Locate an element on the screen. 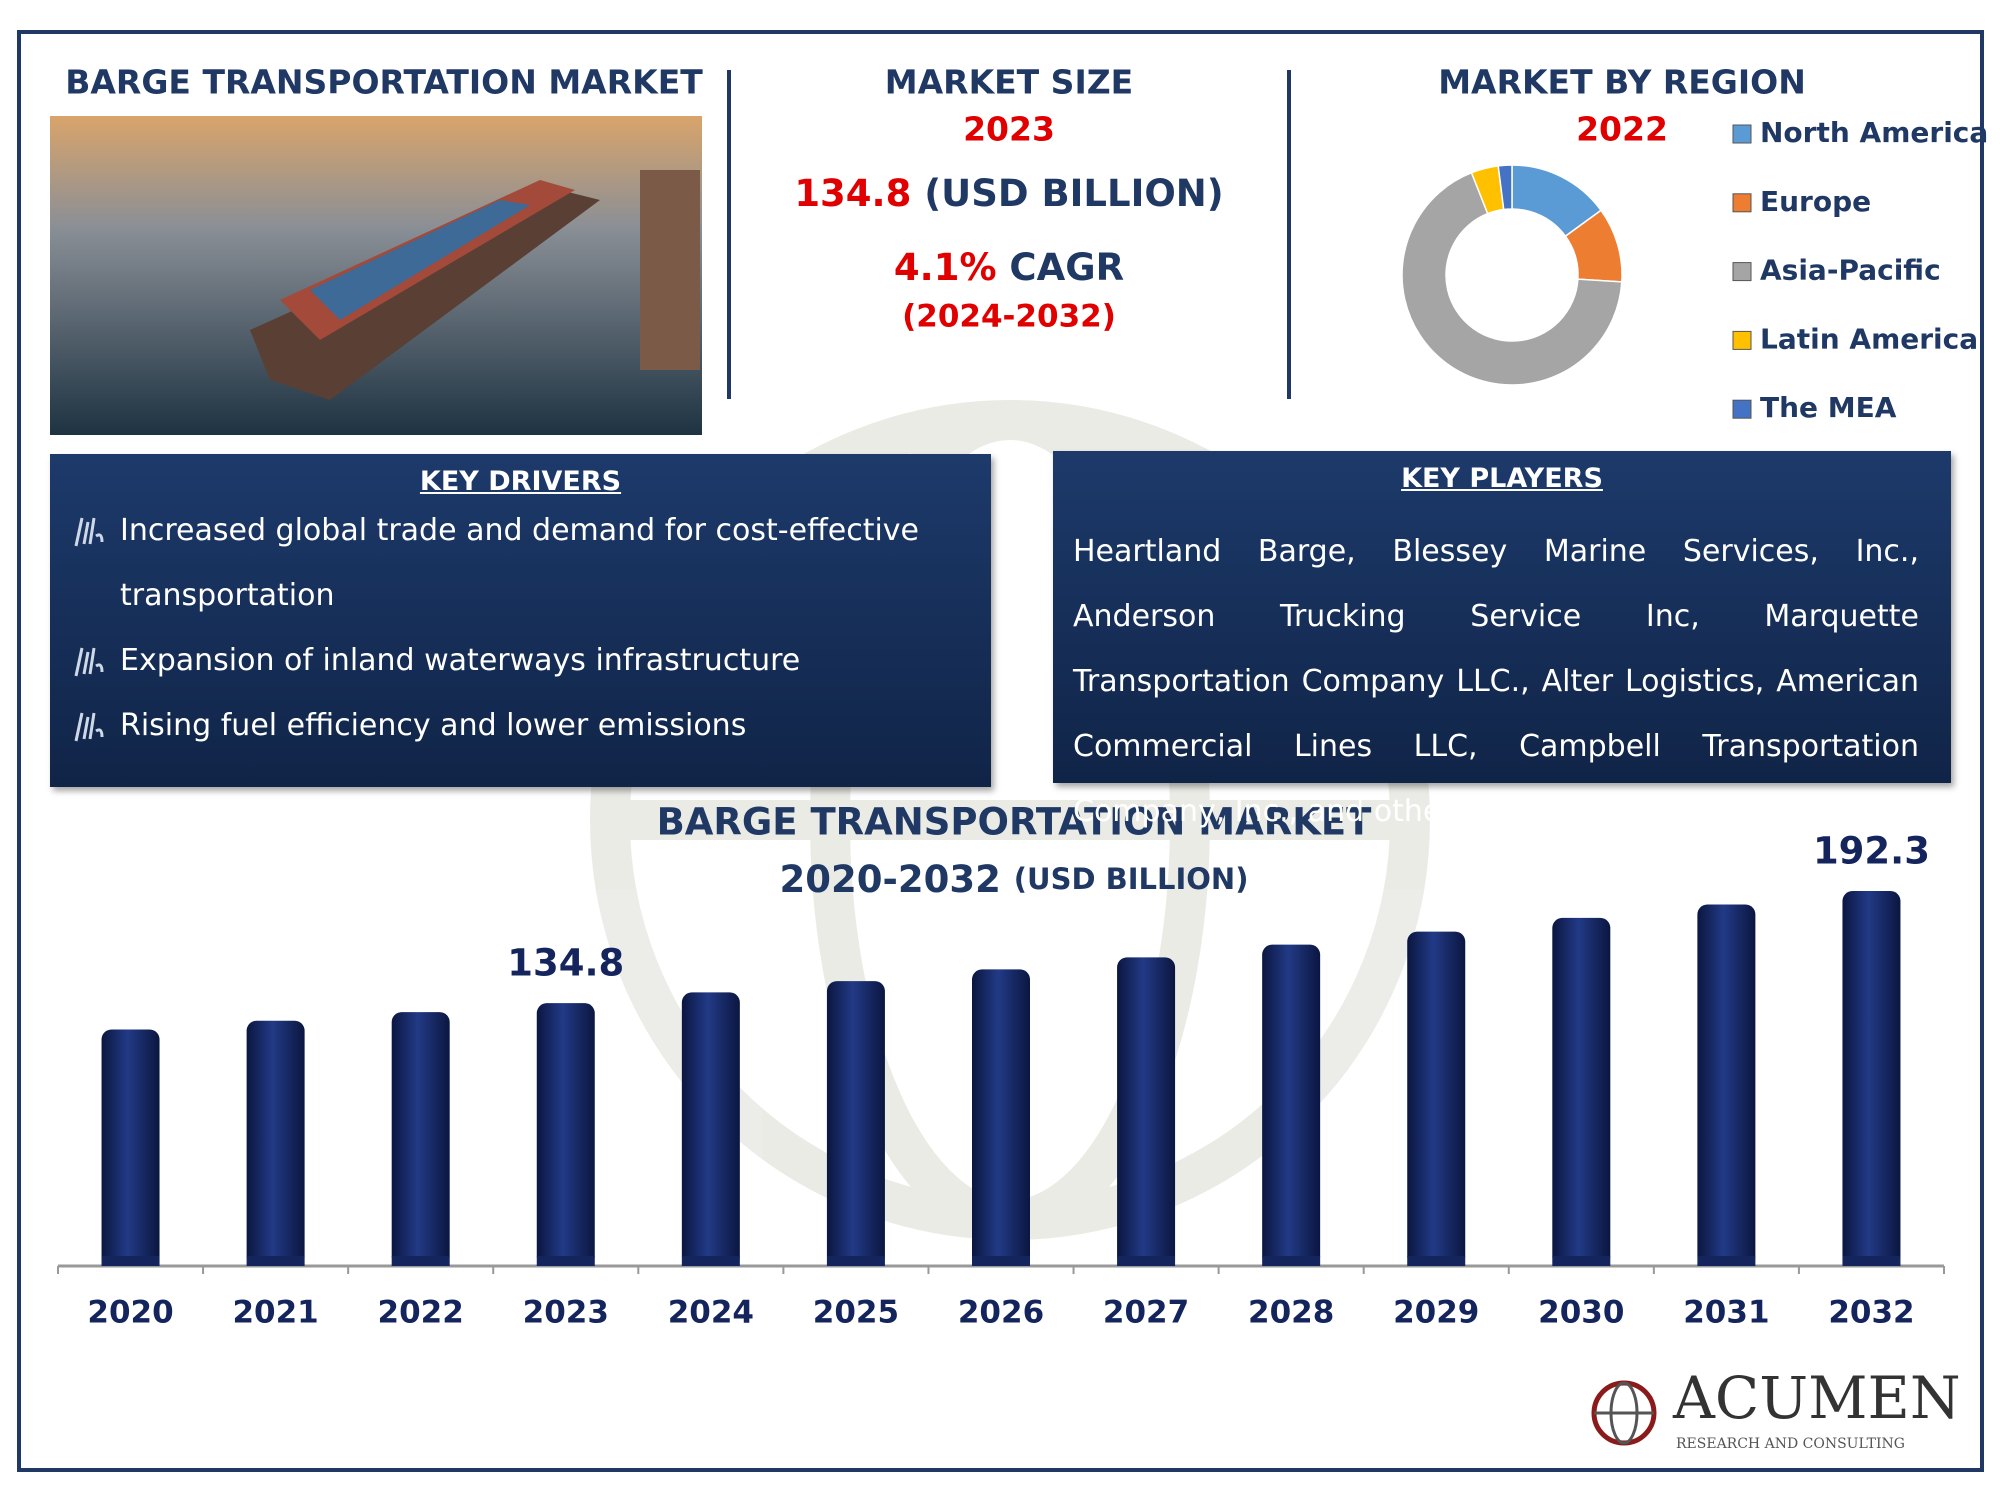 The height and width of the screenshot is (1500, 2000). value-label: 192.3 is located at coordinates (1871, 851).